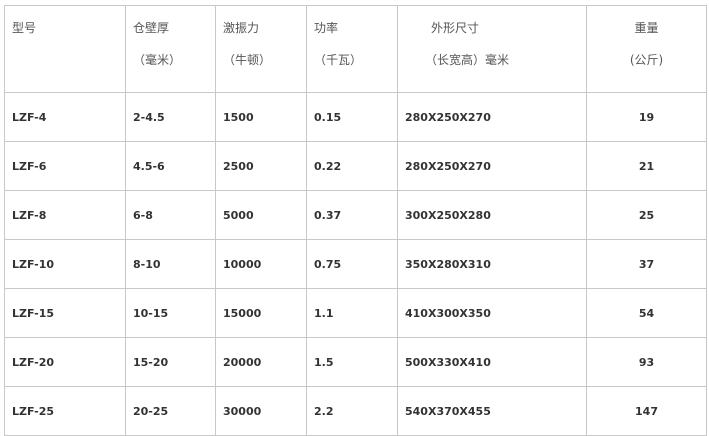 The image size is (709, 436). I want to click on table-row: LZF-6 4.5-6 2500 0.22 280X250X270 21, so click(355, 166).